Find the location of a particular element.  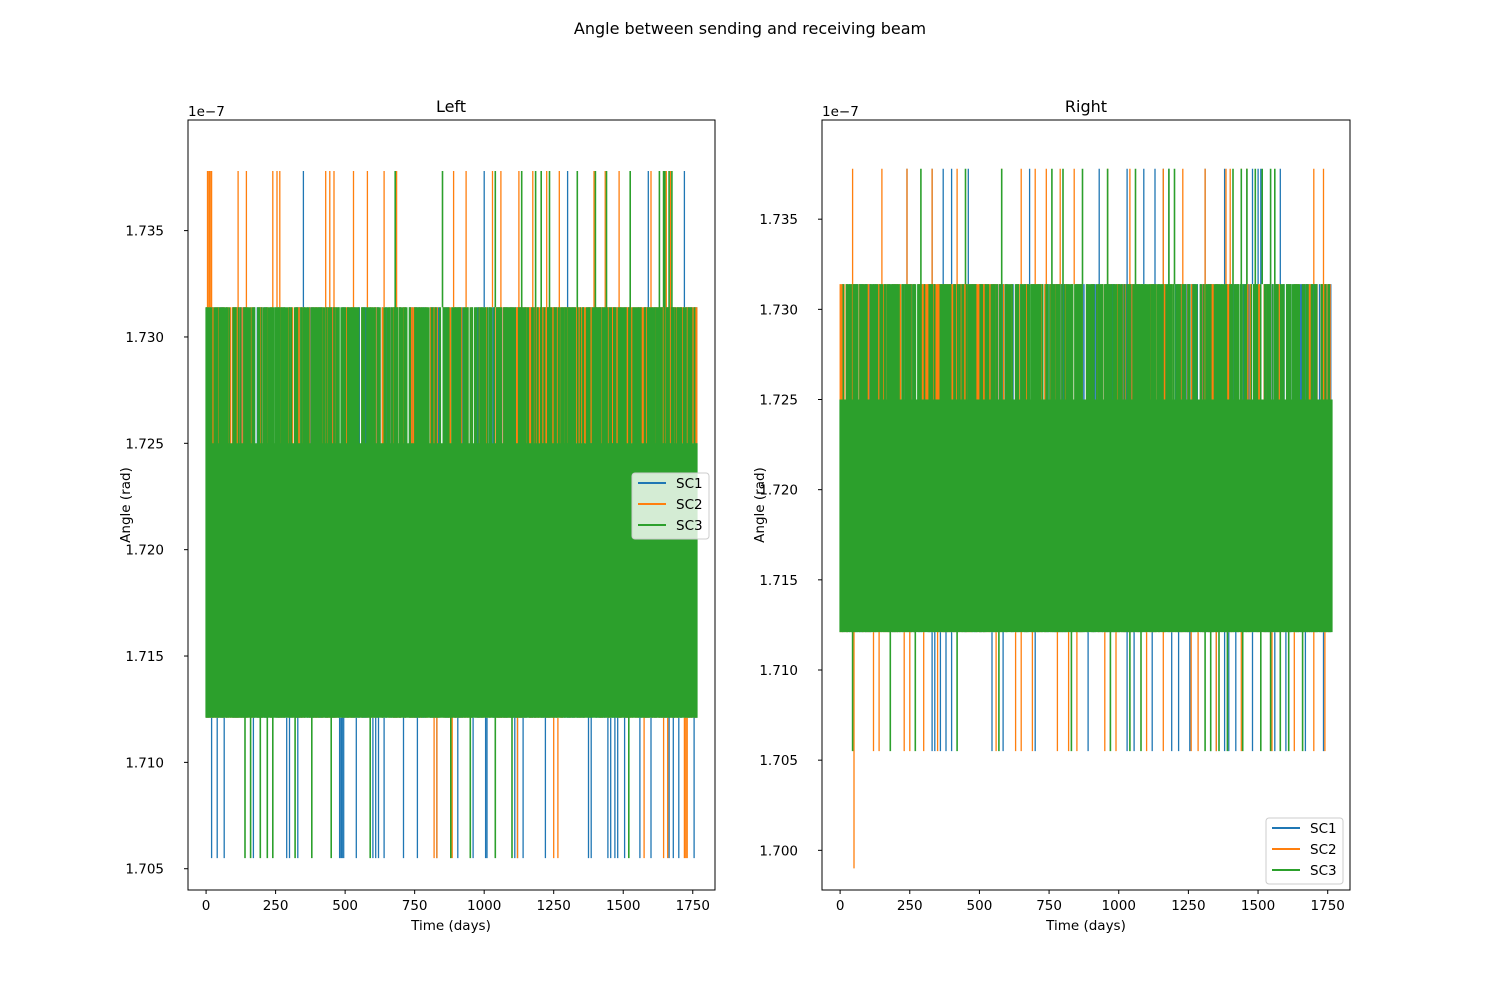

right-xtick-label: 1250 is located at coordinates (1188, 906).